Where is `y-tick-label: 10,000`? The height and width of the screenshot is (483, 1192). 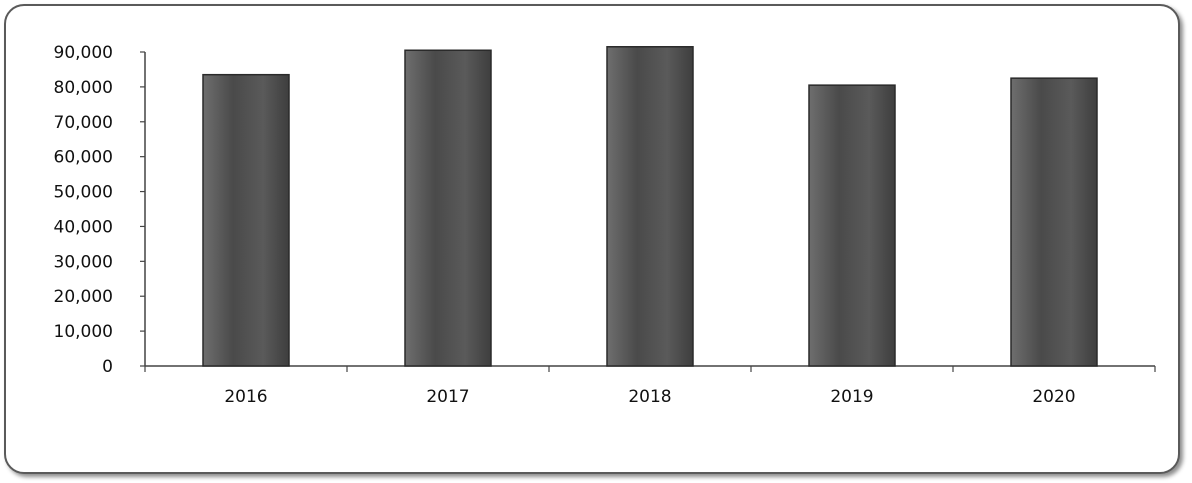
y-tick-label: 10,000 is located at coordinates (83, 332).